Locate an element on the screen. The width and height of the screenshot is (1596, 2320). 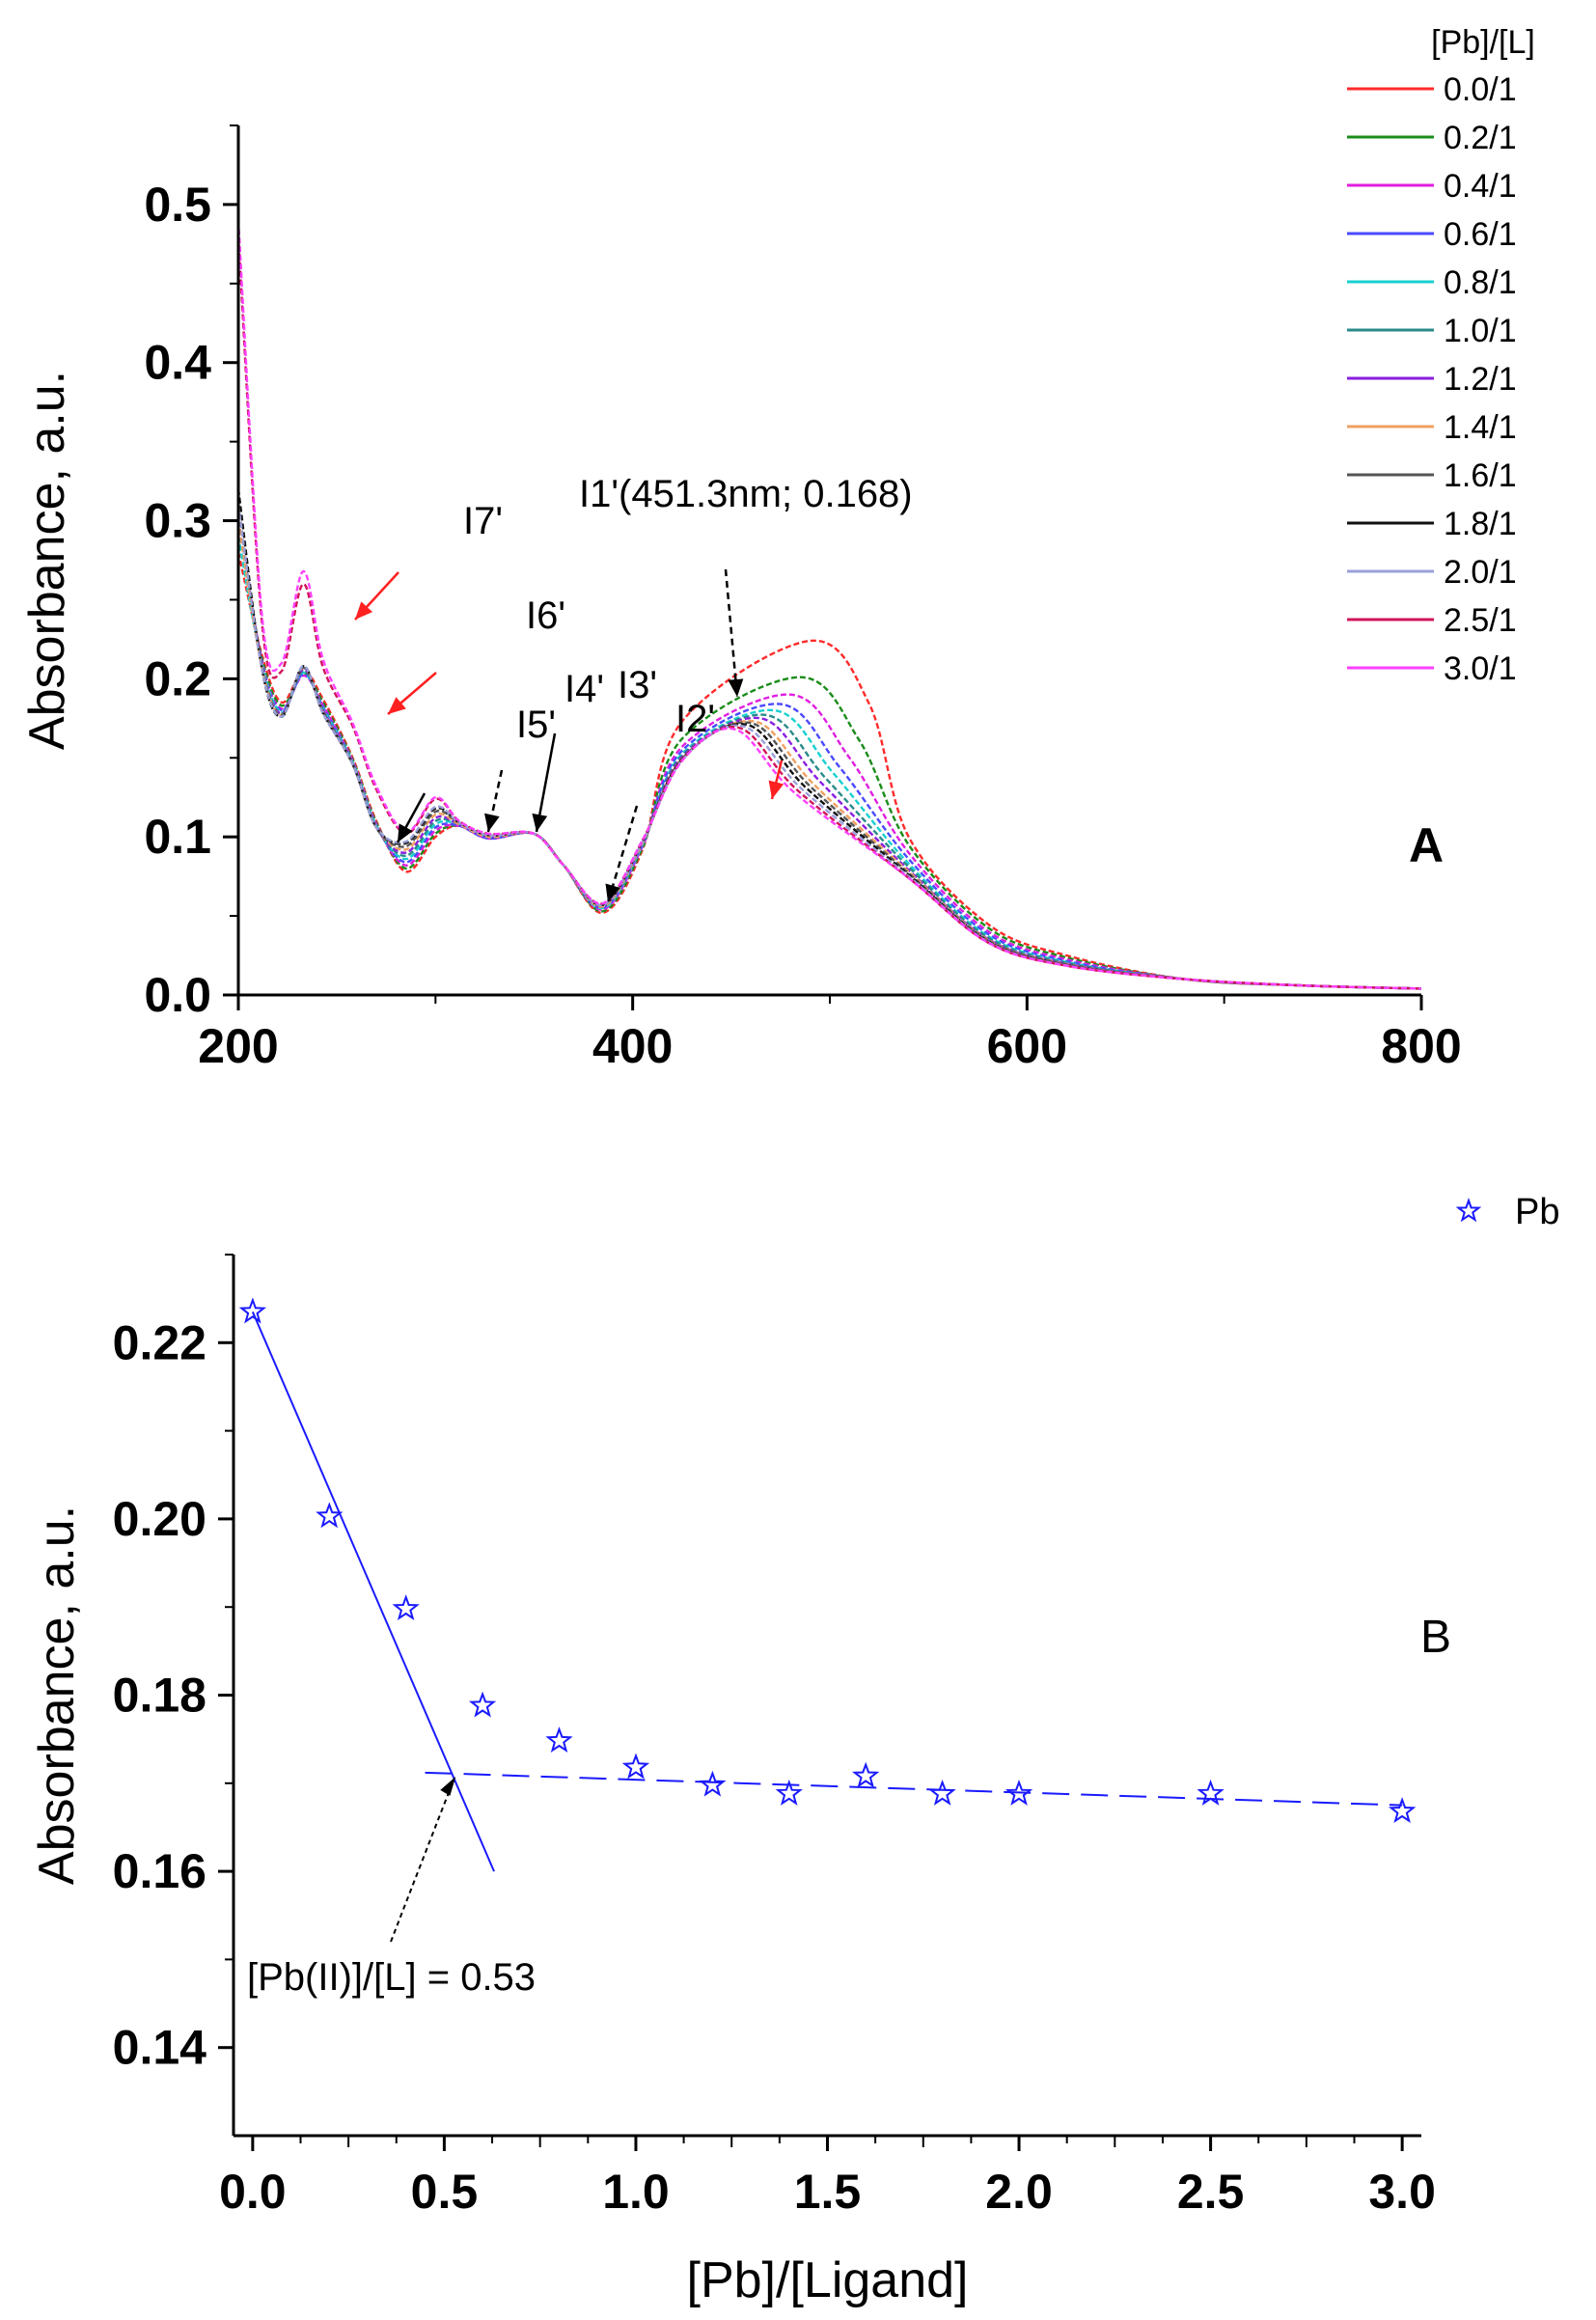
a-x-tick-label: 800 is located at coordinates (1421, 1046).